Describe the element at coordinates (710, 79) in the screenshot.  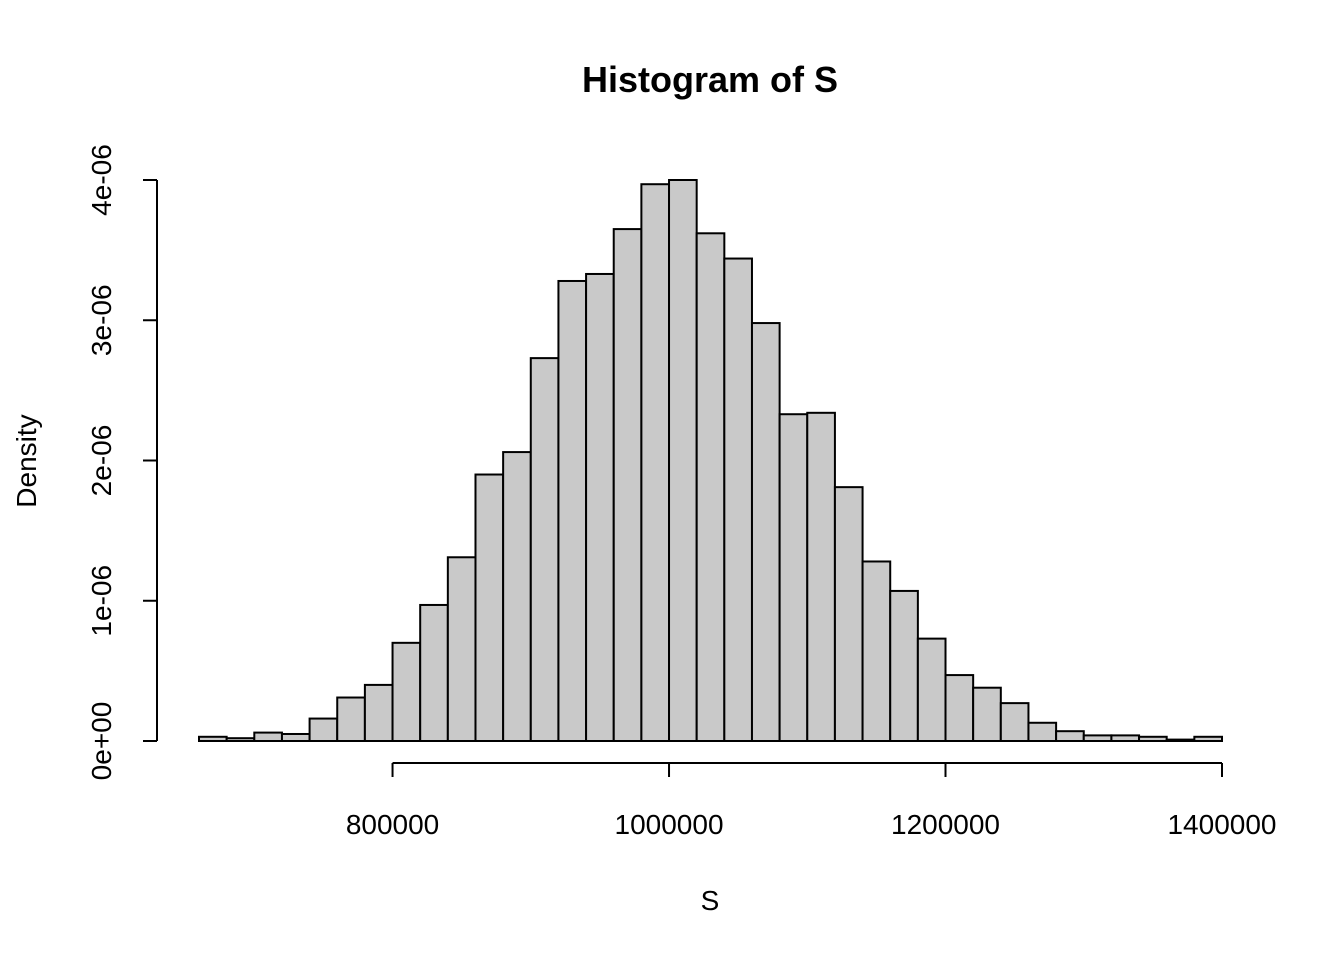
I see `chart-title: Histogram of S` at that location.